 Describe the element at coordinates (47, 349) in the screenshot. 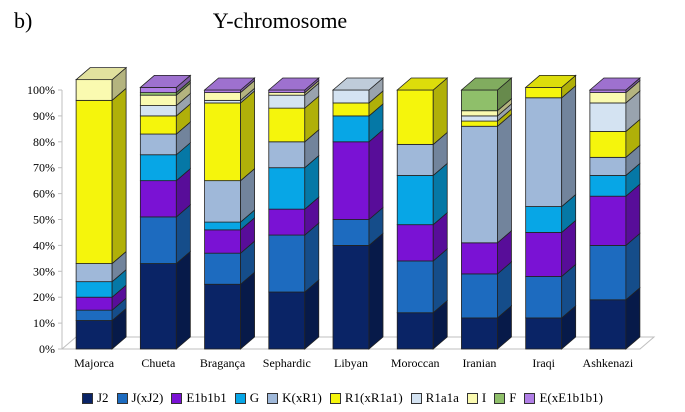

I see `y-tick-label: 0%` at that location.